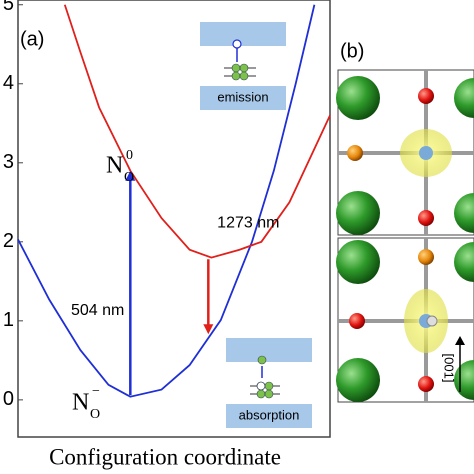 This screenshot has height=474, width=474. What do you see at coordinates (129, 155) in the screenshot?
I see `state-sup: 0` at bounding box center [129, 155].